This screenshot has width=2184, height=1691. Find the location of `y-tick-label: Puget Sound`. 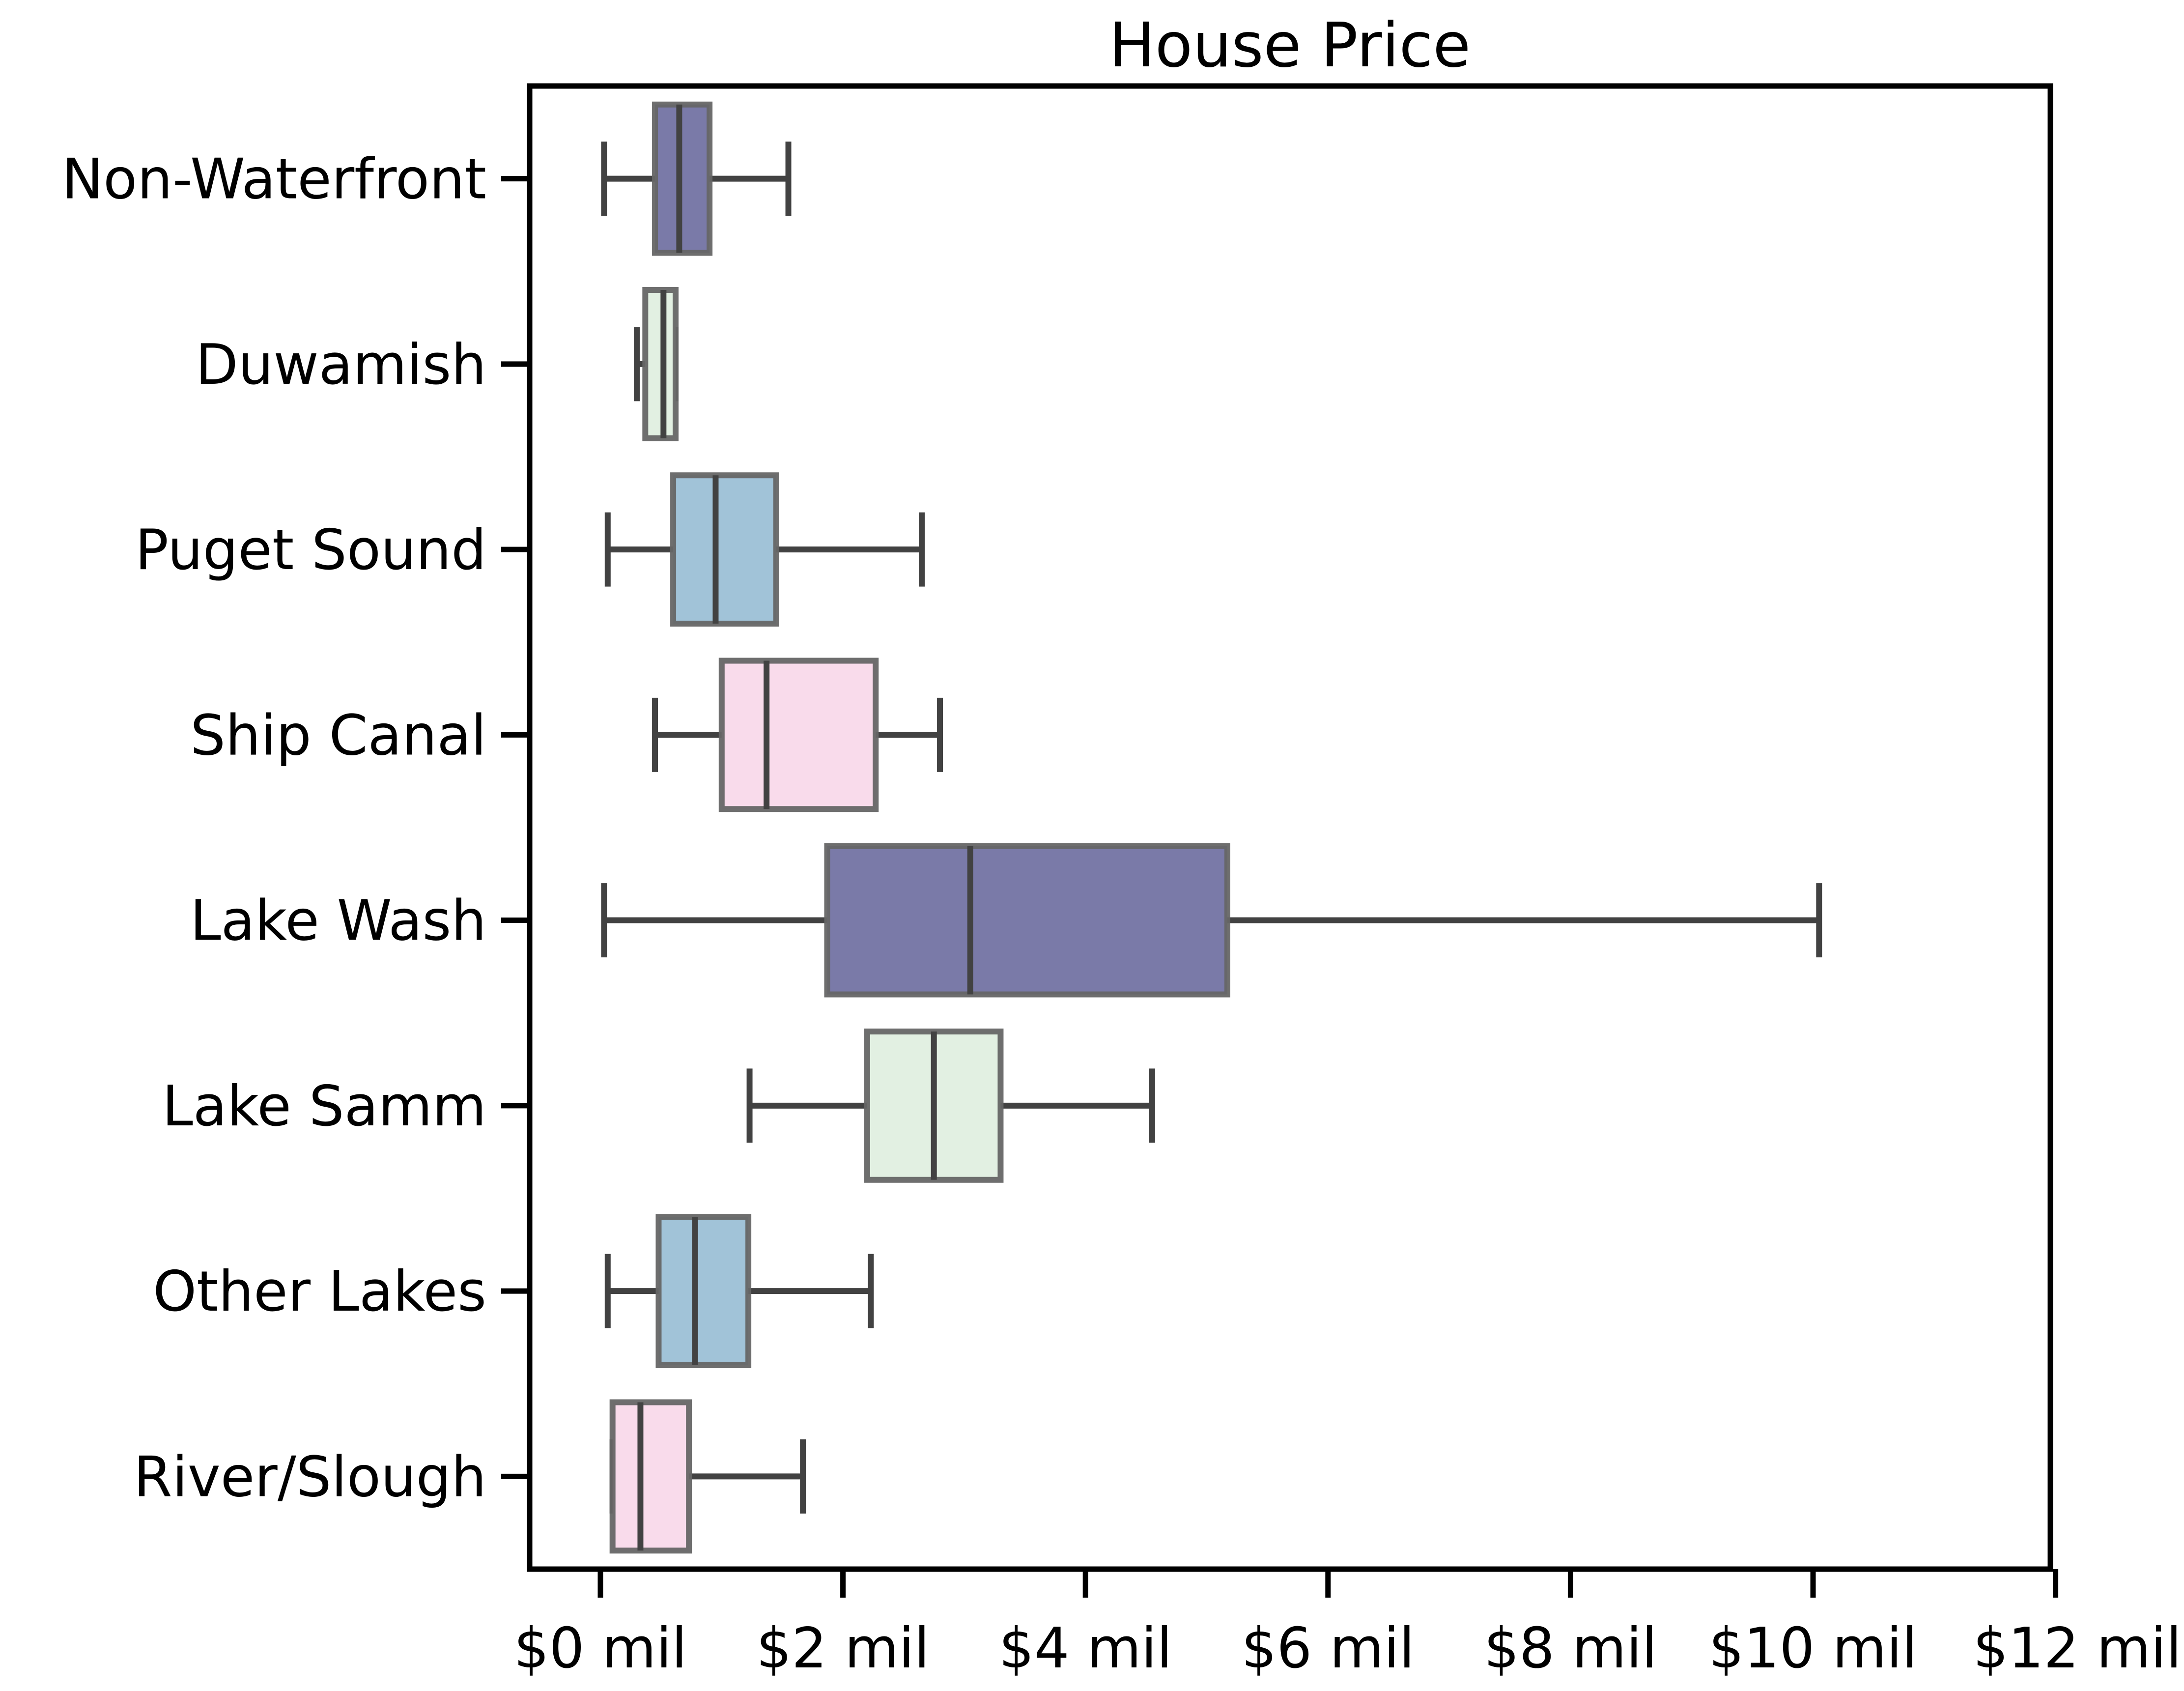

y-tick-label: Puget Sound is located at coordinates (310, 550).